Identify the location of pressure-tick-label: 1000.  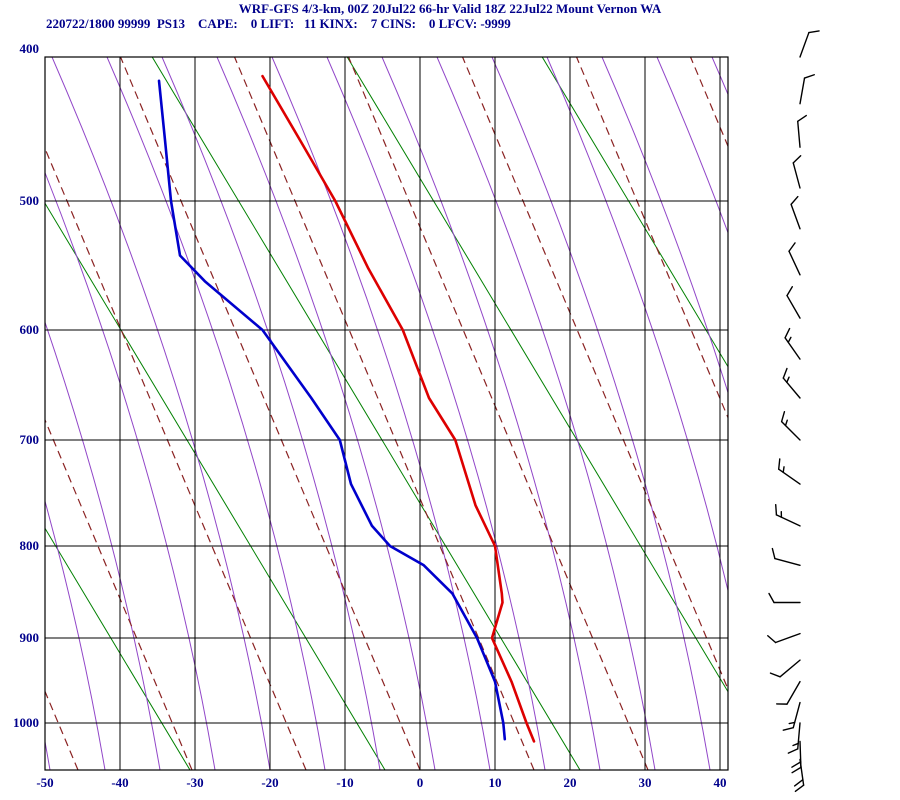
(26, 722).